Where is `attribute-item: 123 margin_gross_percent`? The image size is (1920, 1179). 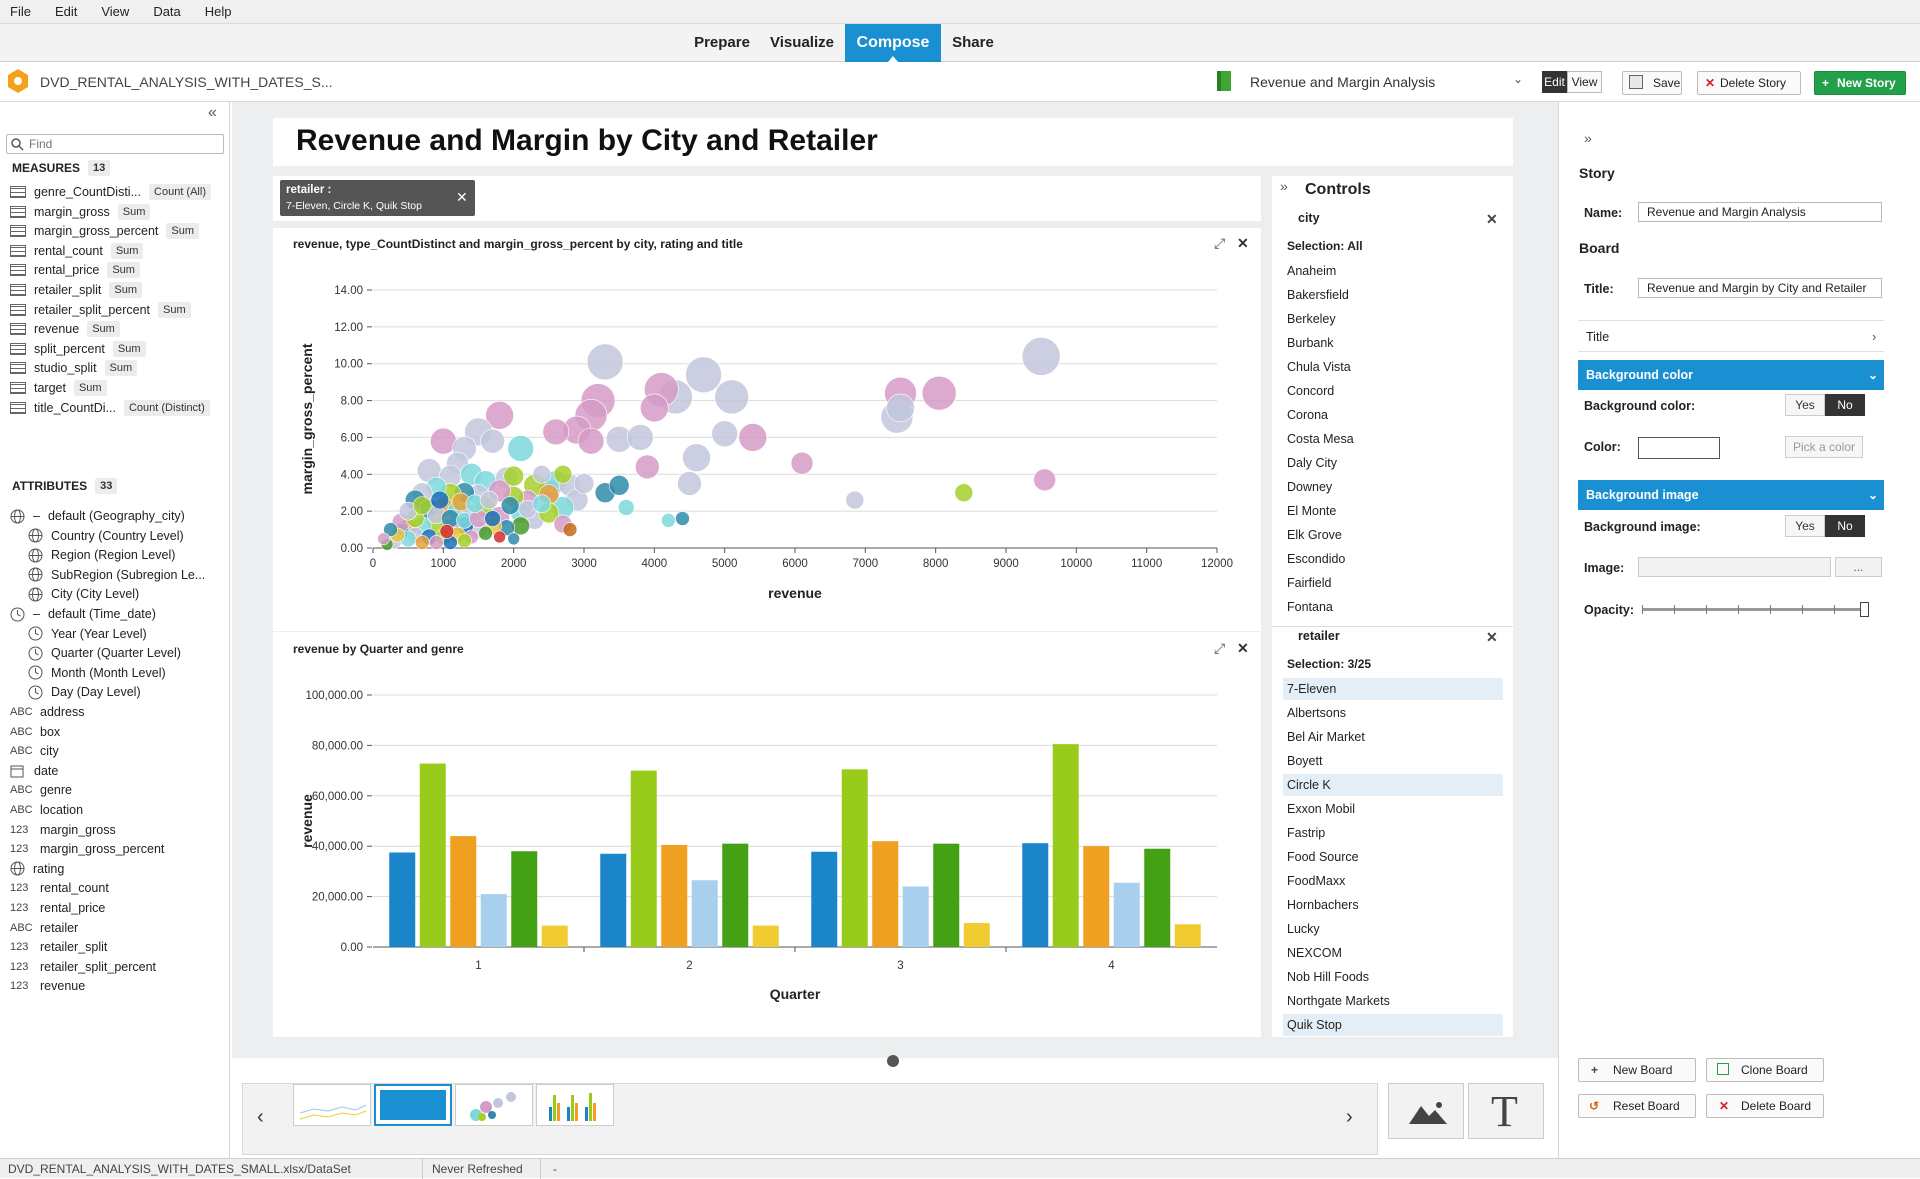 attribute-item: 123 margin_gross_percent is located at coordinates (87, 849).